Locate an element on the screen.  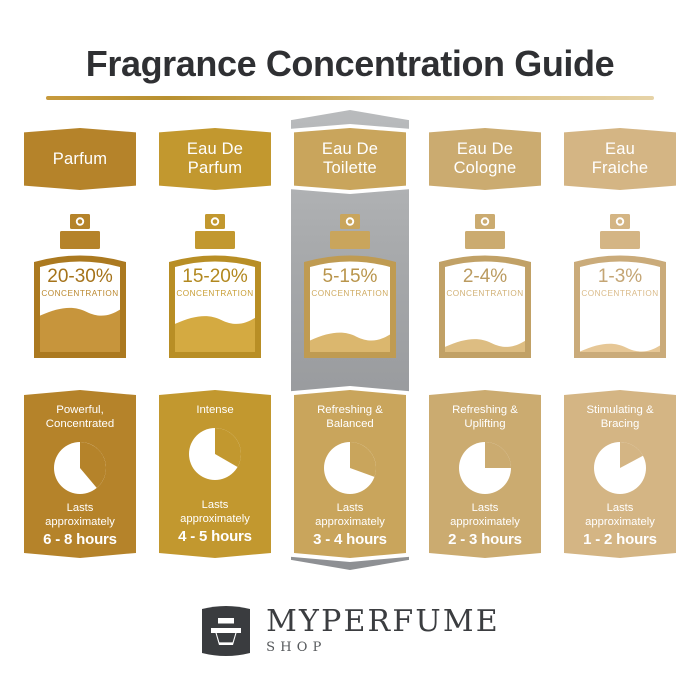
header-plate-2: Eau De Parfum is located at coordinates (215, 159).